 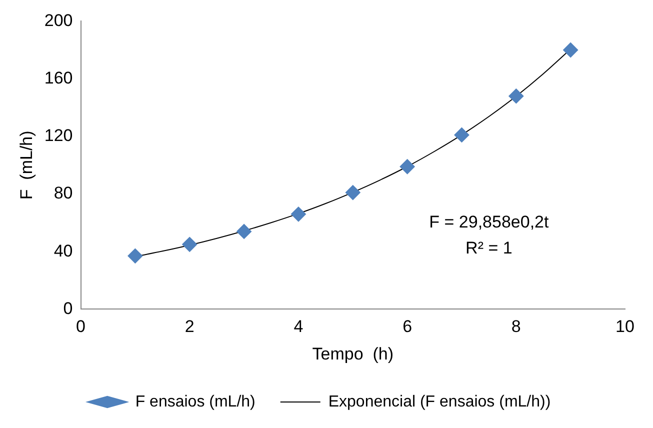 What do you see at coordinates (489, 248) in the screenshot?
I see `annotation: R² = 1` at bounding box center [489, 248].